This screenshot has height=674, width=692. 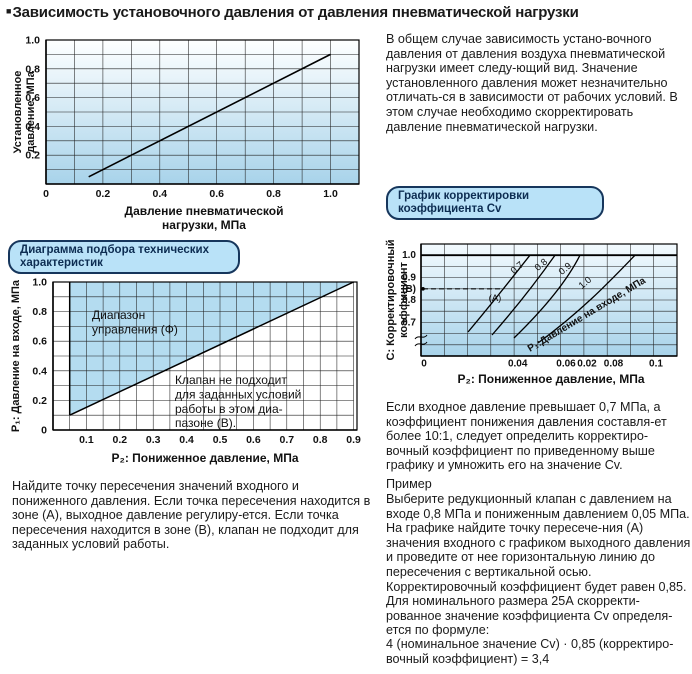 I want to click on cv-correction-header-line1: График корректировки, so click(x=464, y=196).